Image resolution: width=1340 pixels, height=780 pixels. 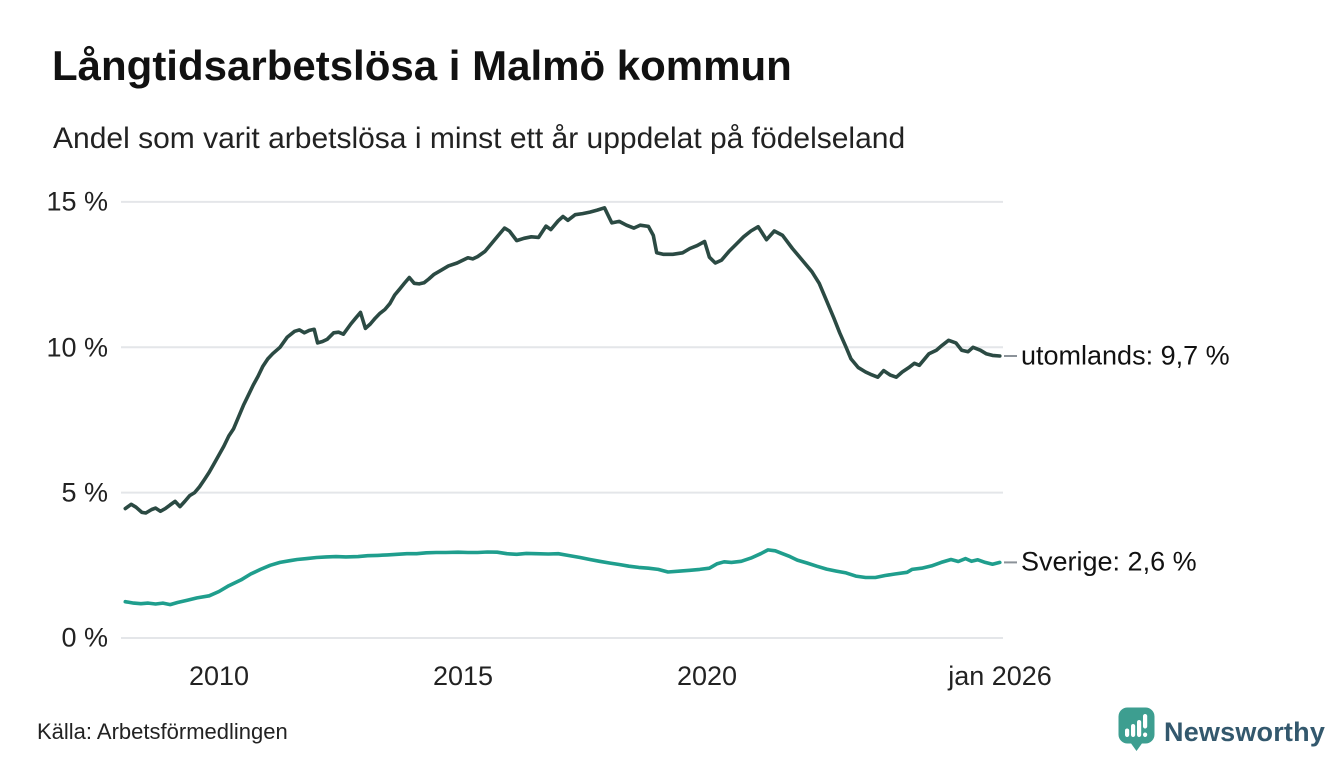 I want to click on y-axis-tick-10: 10 %, so click(x=77, y=347).